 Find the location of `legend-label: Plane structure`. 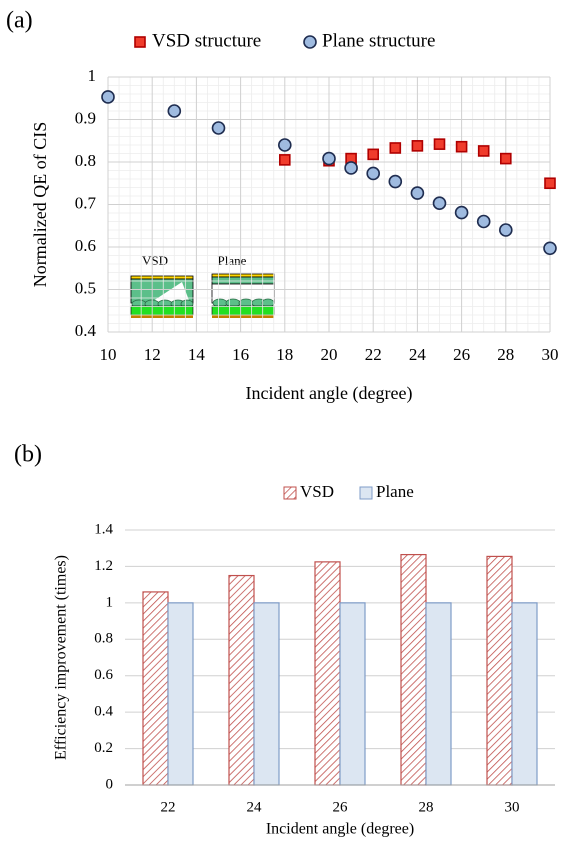

legend-label: Plane structure is located at coordinates (378, 40).